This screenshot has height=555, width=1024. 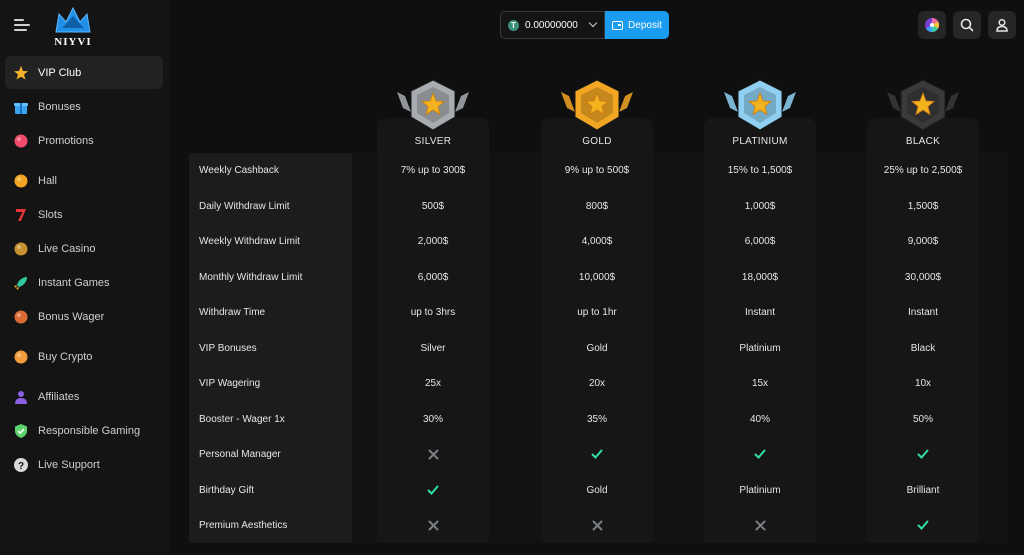 I want to click on table-cell: 4,000$, so click(x=597, y=241).